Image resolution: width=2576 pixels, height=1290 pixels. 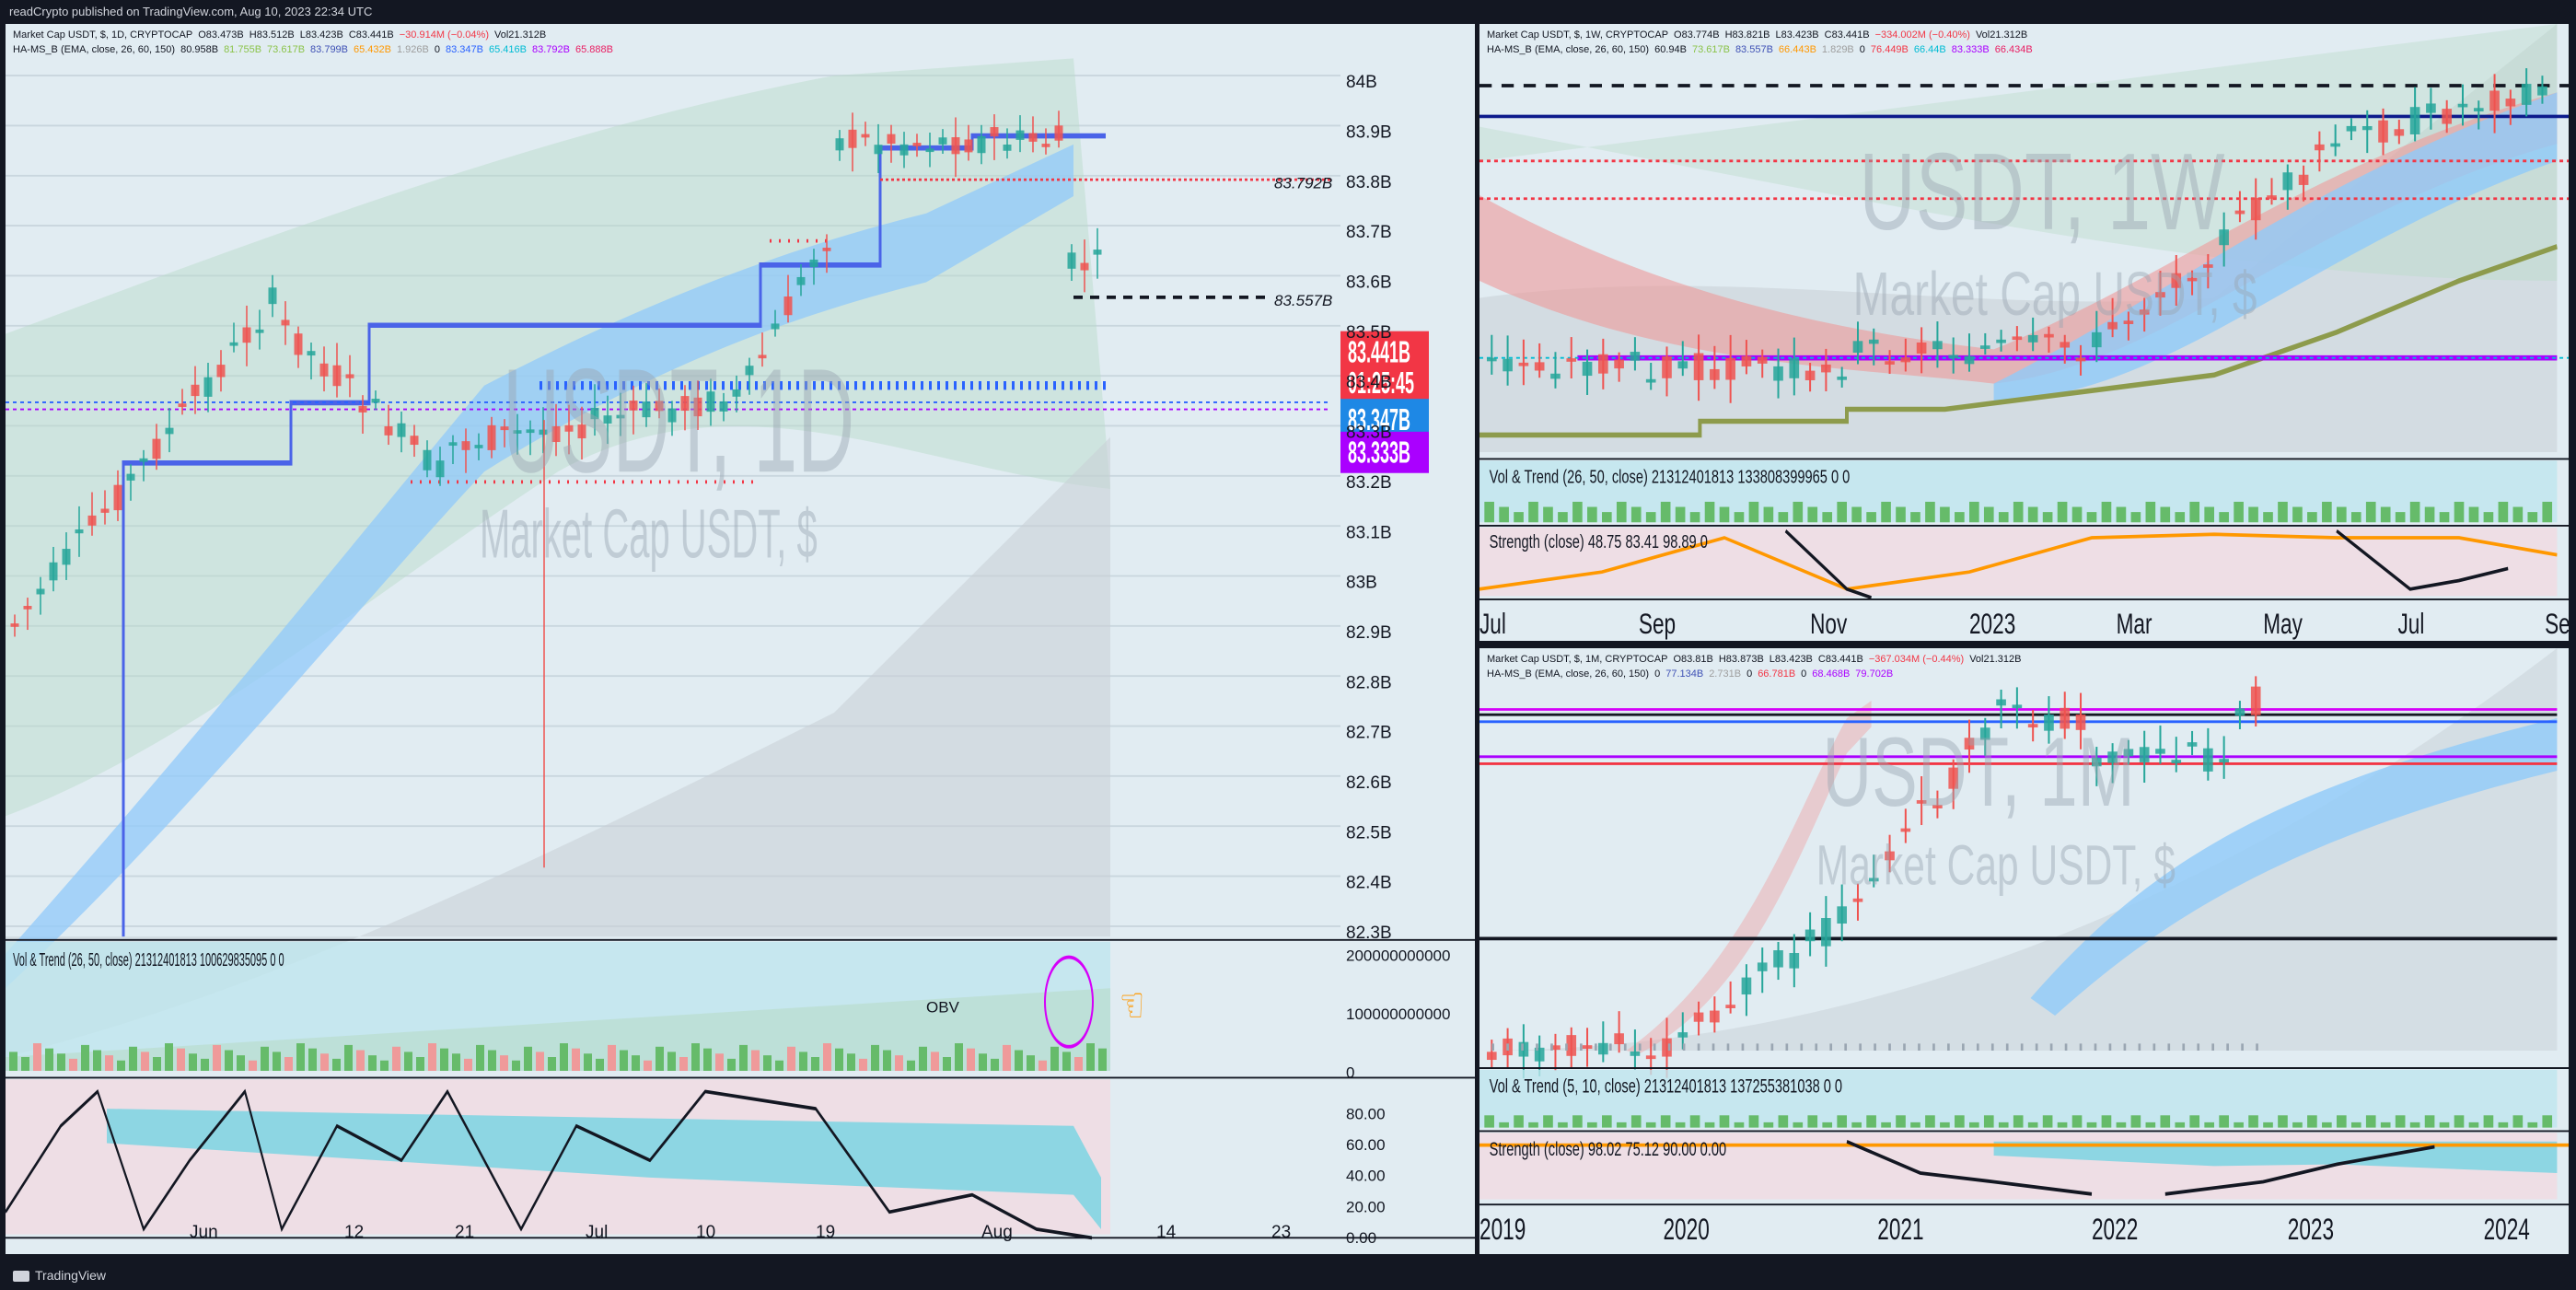 I want to click on watermark-name: Market Cap USDT, $, so click(x=649, y=534).